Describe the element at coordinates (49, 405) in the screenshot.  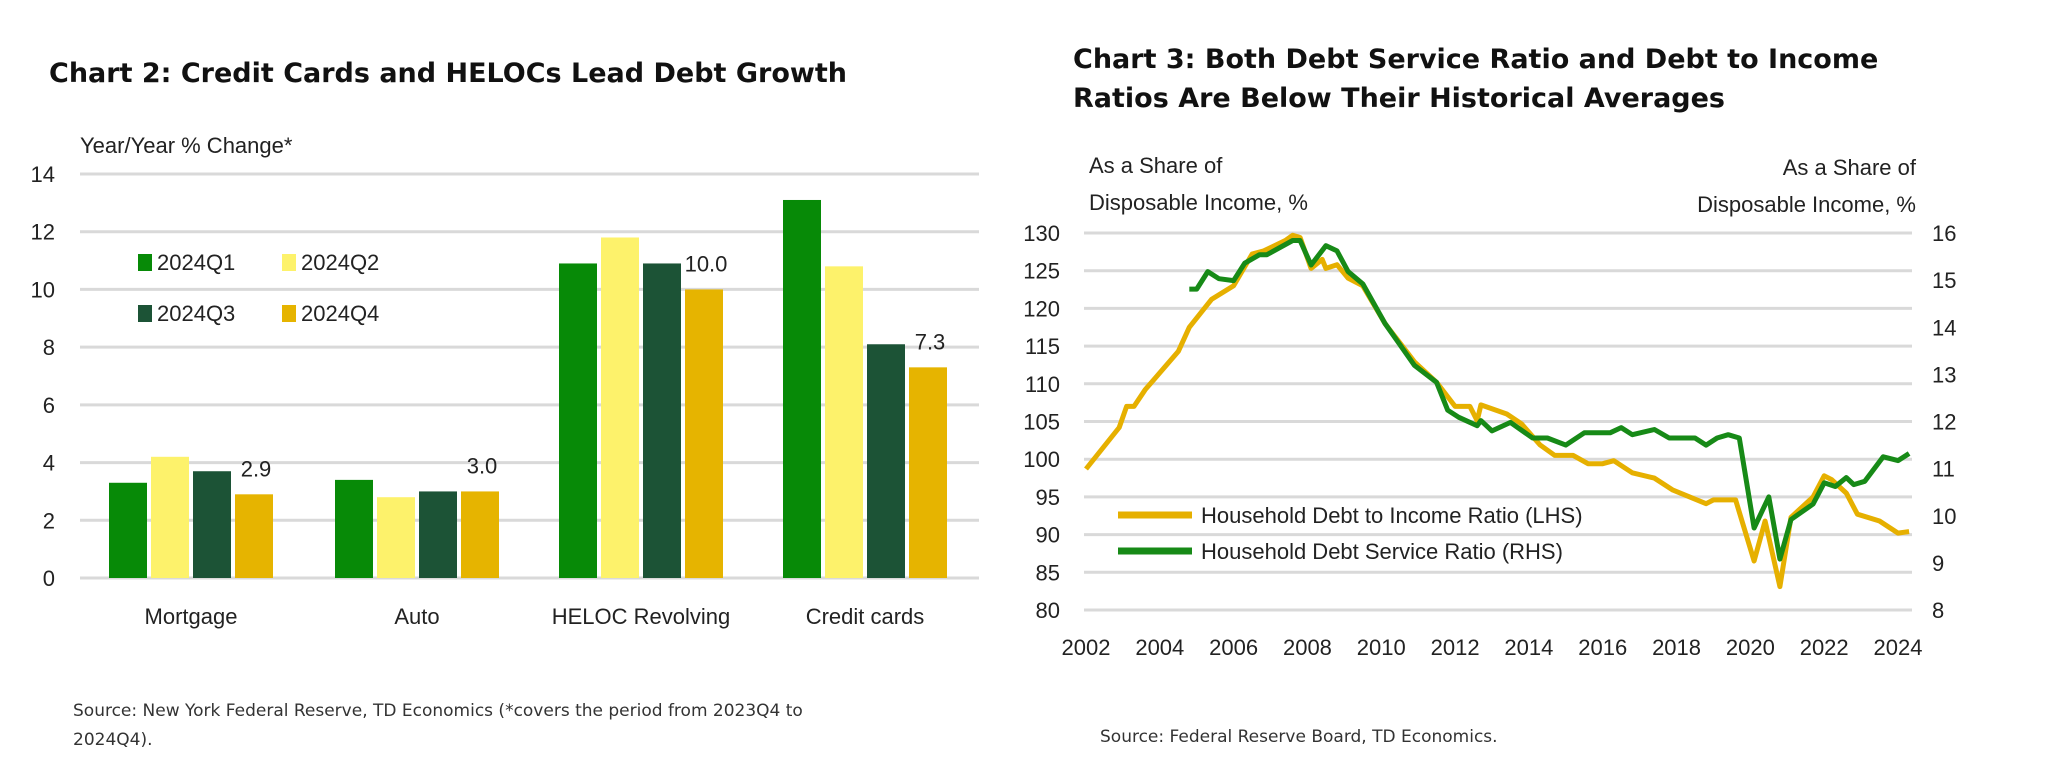
I see `y-tick-label: 6` at that location.